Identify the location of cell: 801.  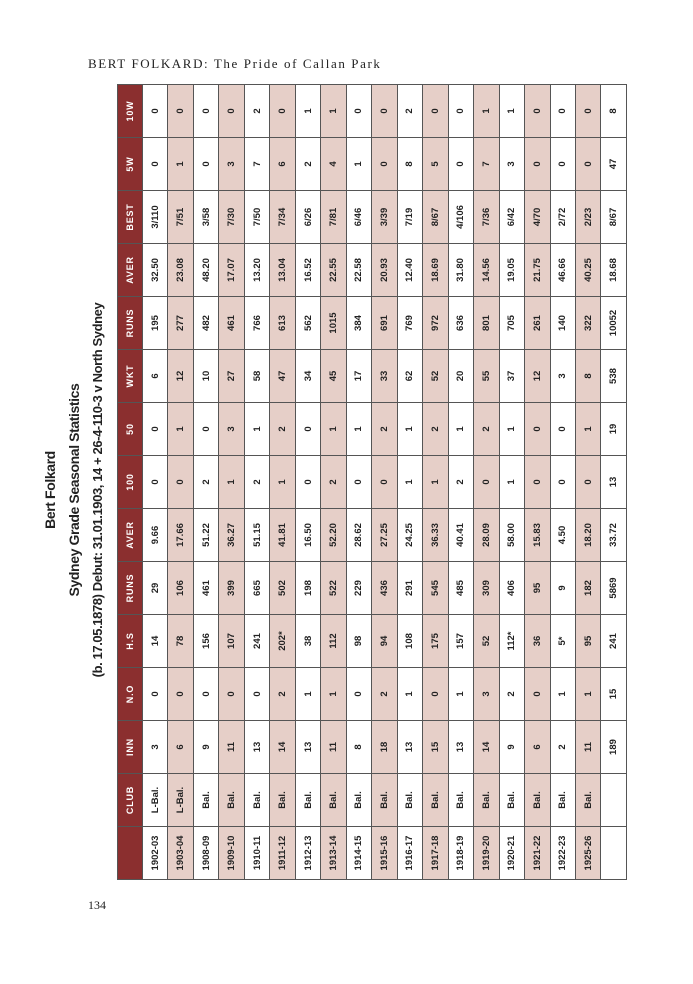
(486, 323).